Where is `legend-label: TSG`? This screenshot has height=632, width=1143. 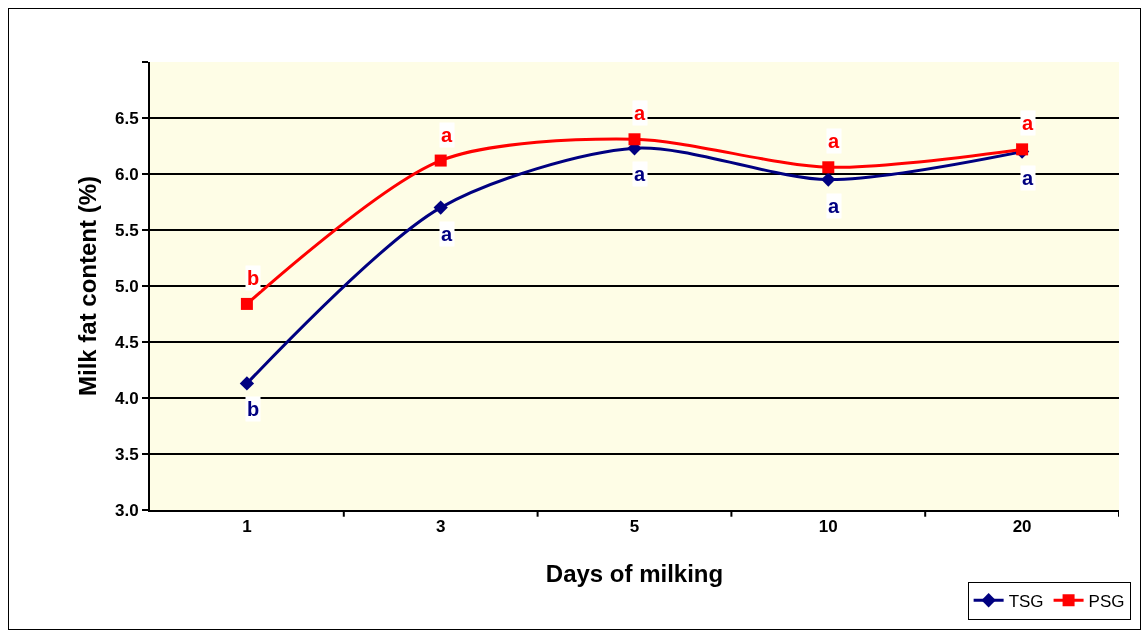
legend-label: TSG is located at coordinates (1026, 601).